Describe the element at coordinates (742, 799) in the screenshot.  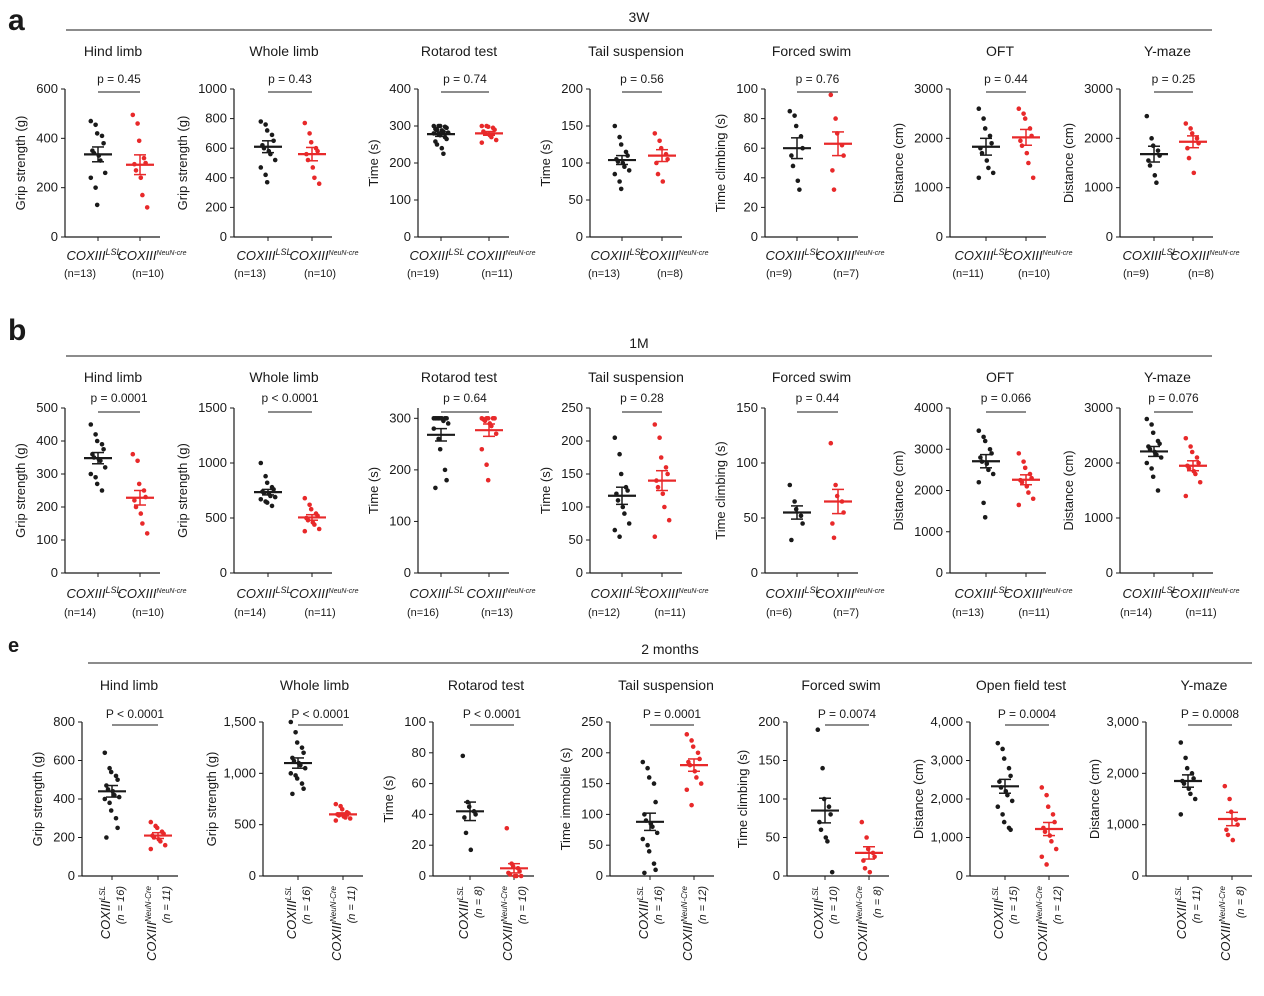
I see `y-axis-label: Time climbing (s)` at that location.